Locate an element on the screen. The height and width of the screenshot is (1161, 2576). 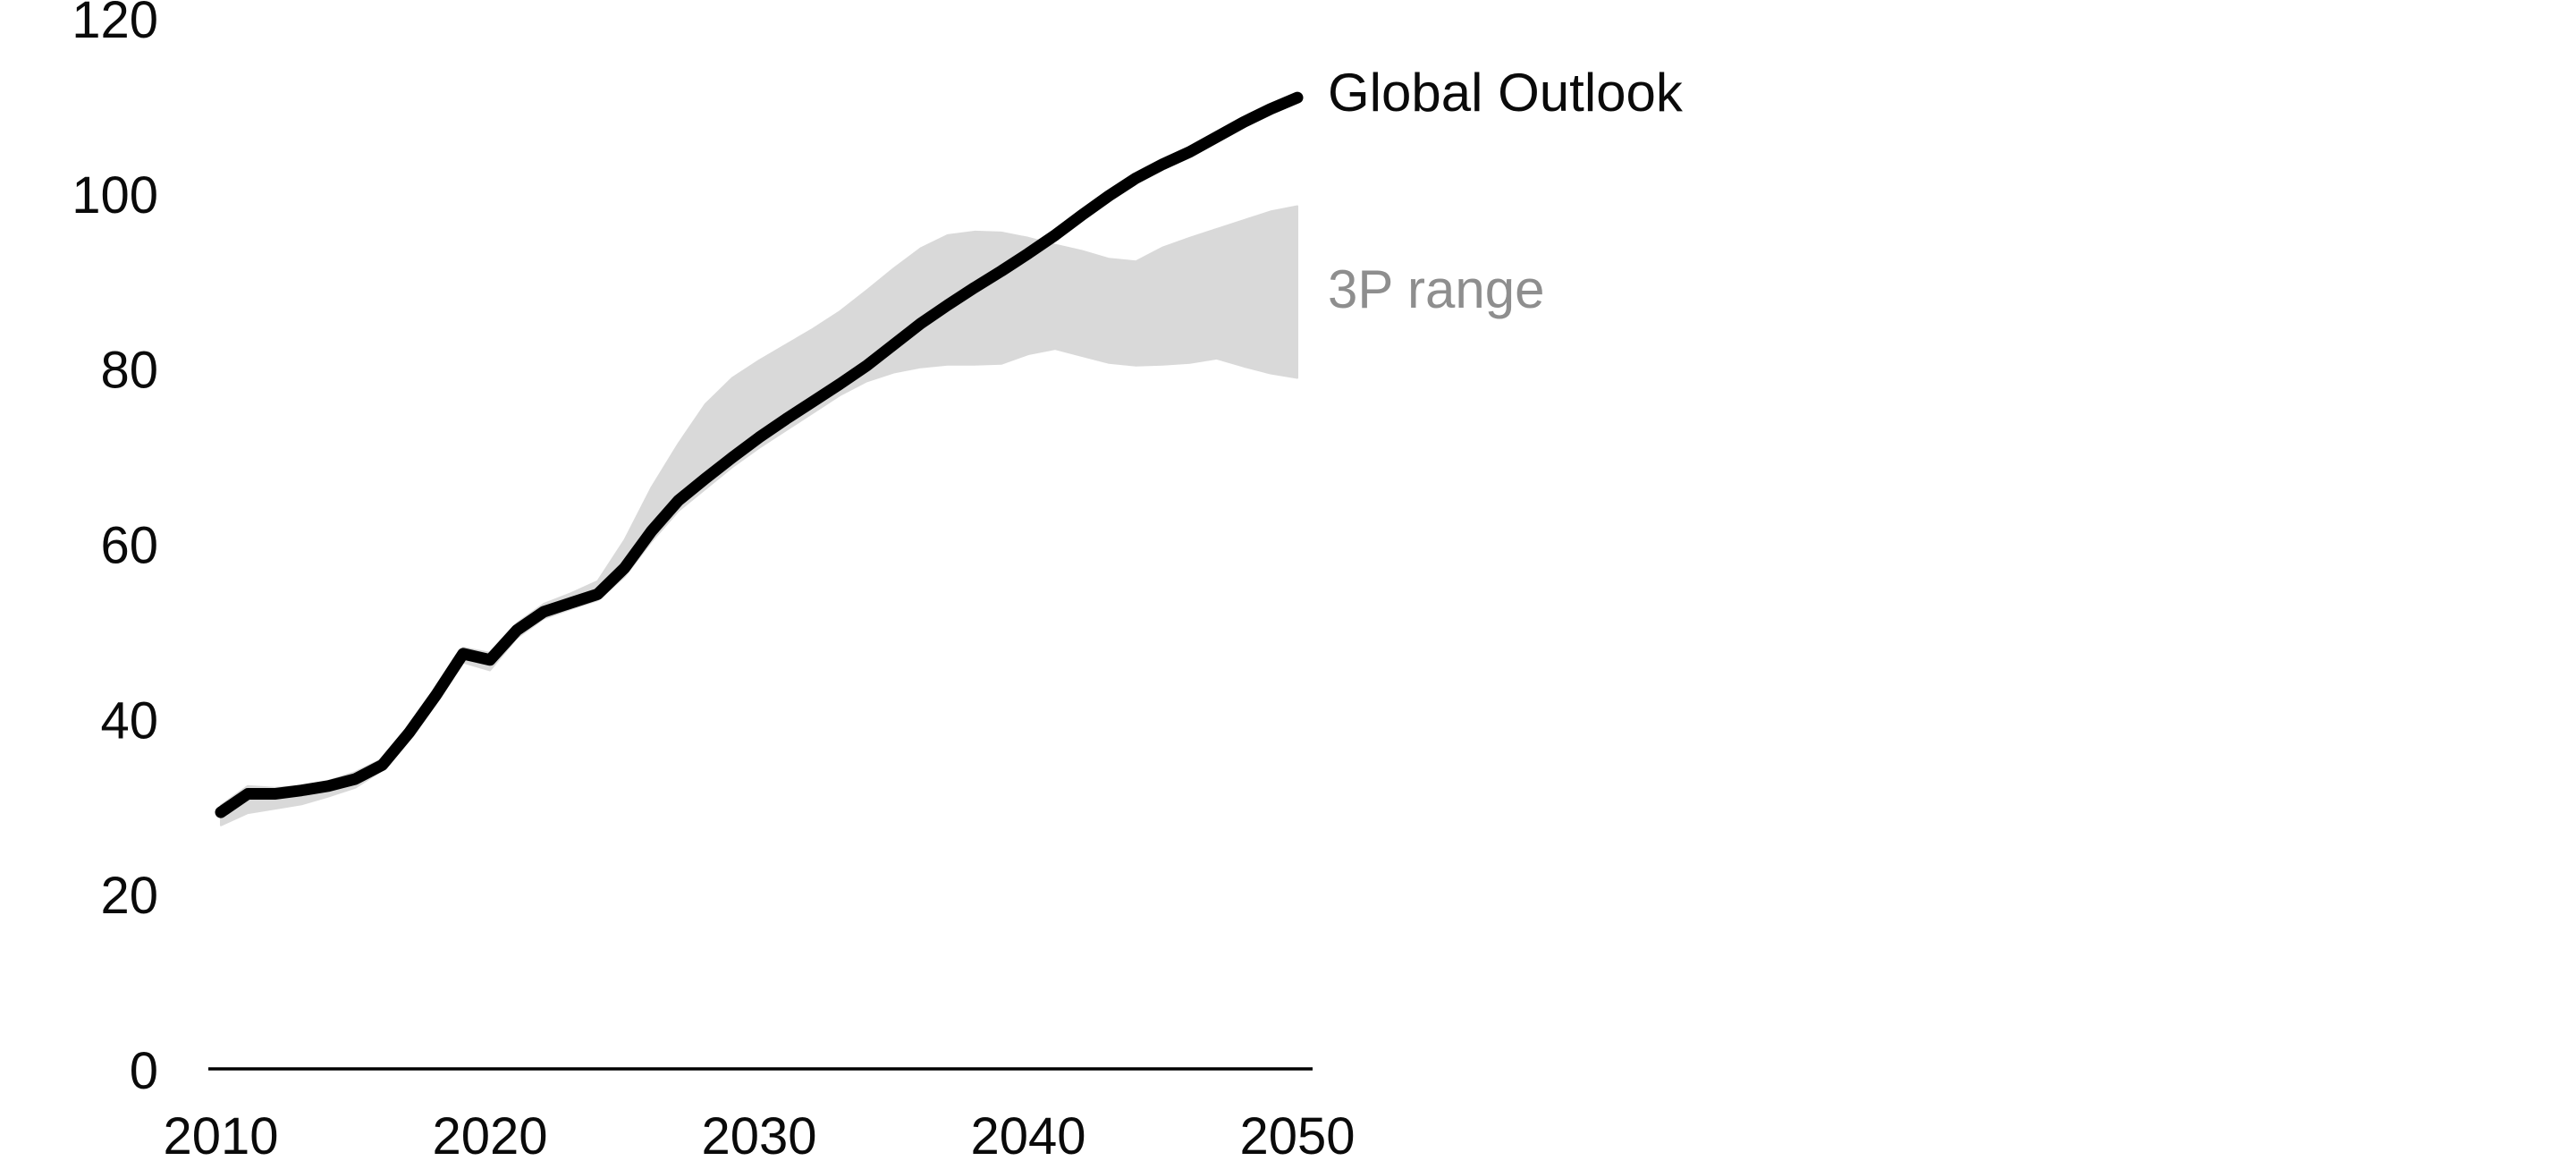
x-tick-label-2030: 2030 is located at coordinates (758, 1134).